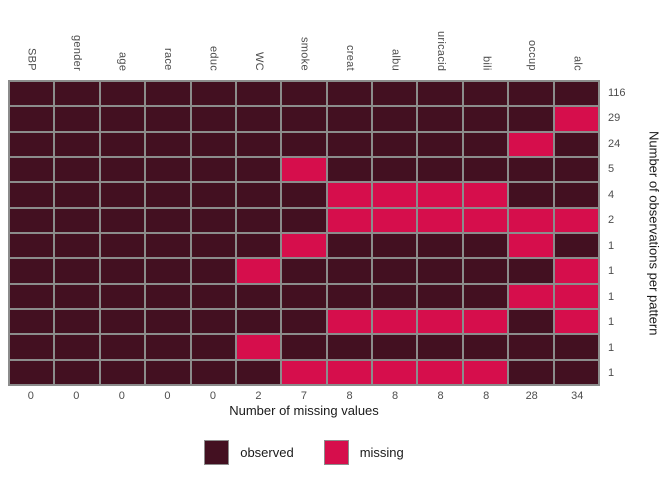 The width and height of the screenshot is (672, 480). Describe the element at coordinates (654, 233) in the screenshot. I see `y-axis-title-text: Number of observations per pattern` at that location.